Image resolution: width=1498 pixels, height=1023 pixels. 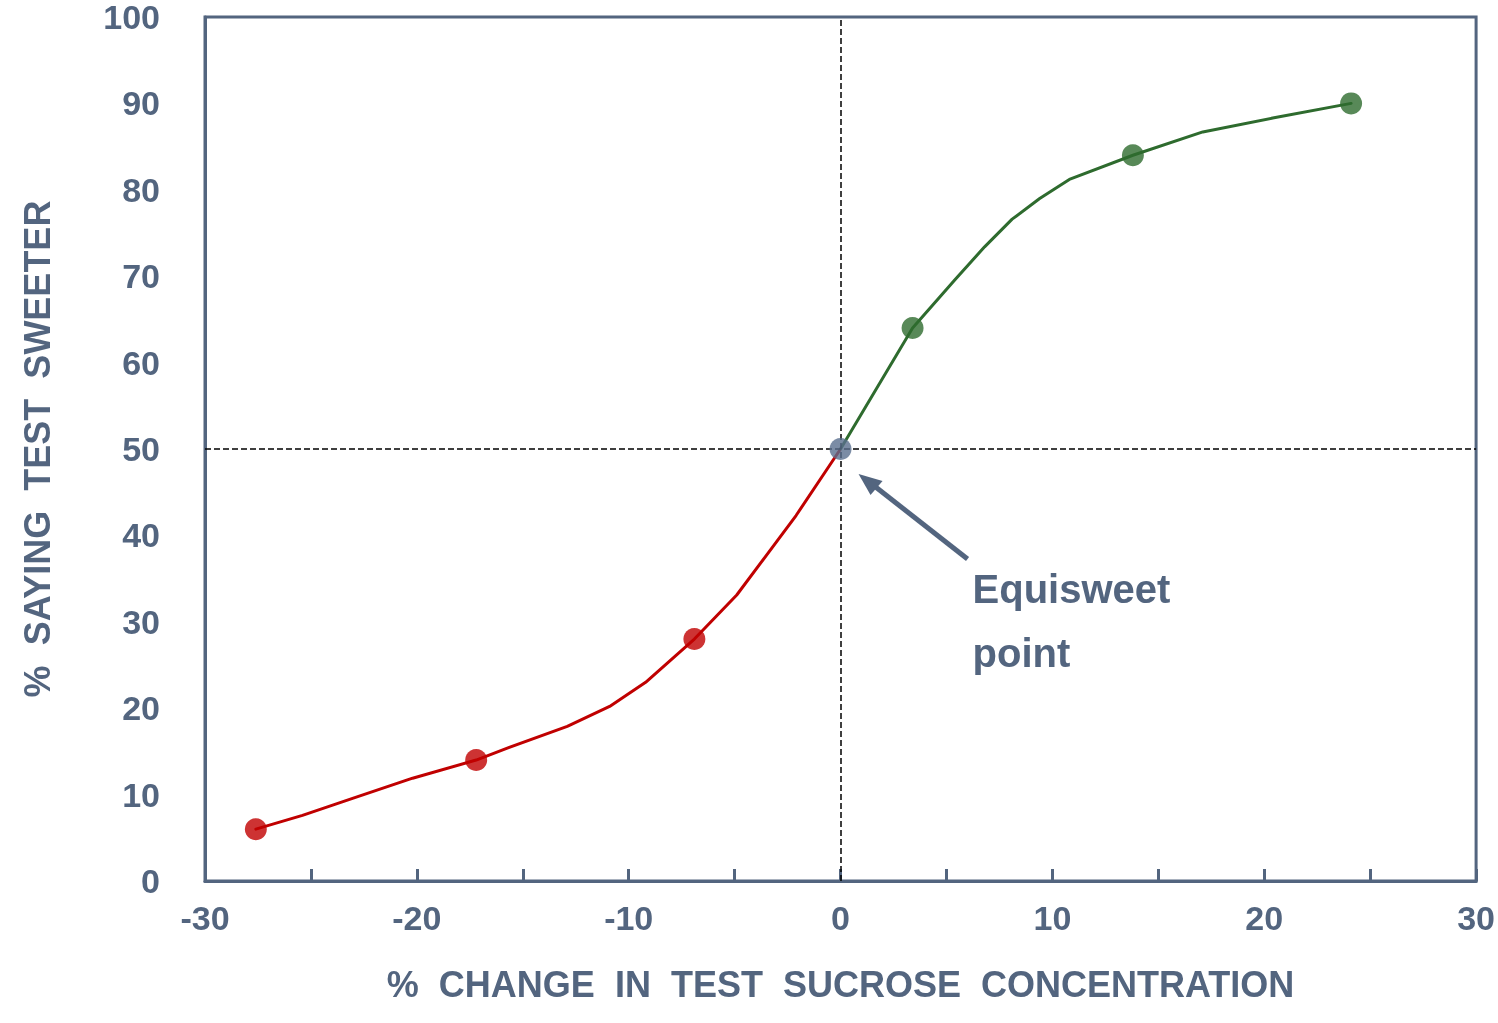 I want to click on x-tick-label: 30, so click(x=1476, y=918).